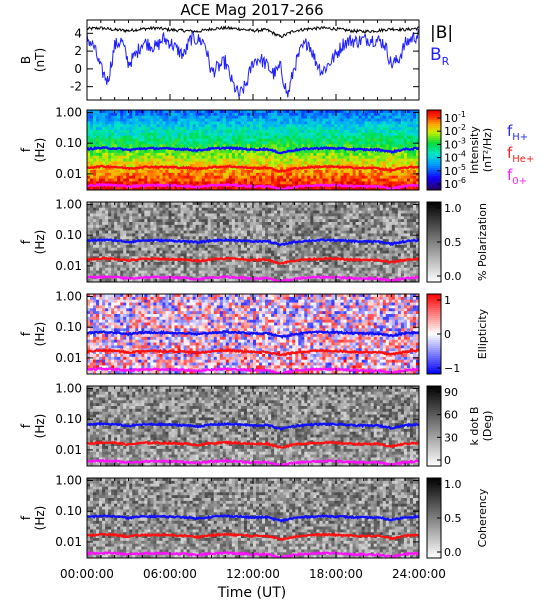 This screenshot has width=550, height=600. I want to click on series-line-b-r, so click(253, 63).